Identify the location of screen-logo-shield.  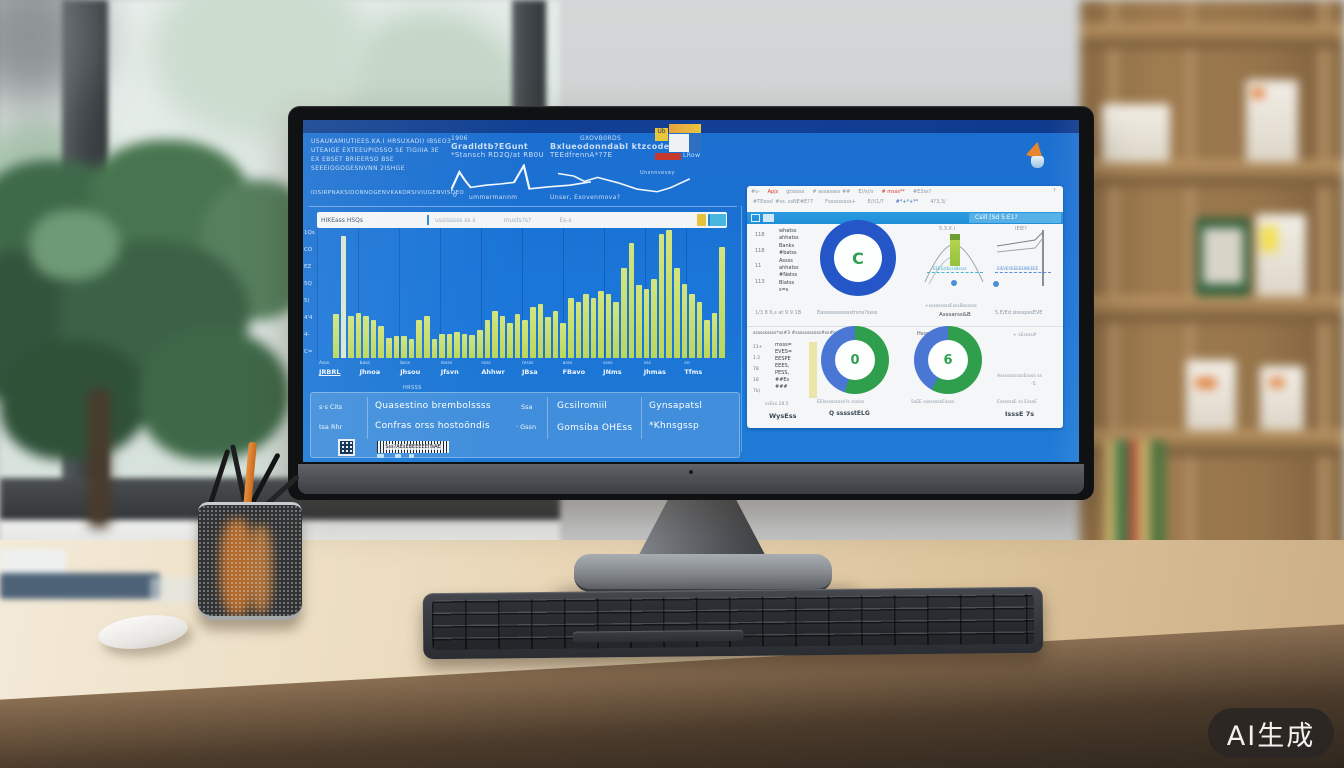
(1037, 162).